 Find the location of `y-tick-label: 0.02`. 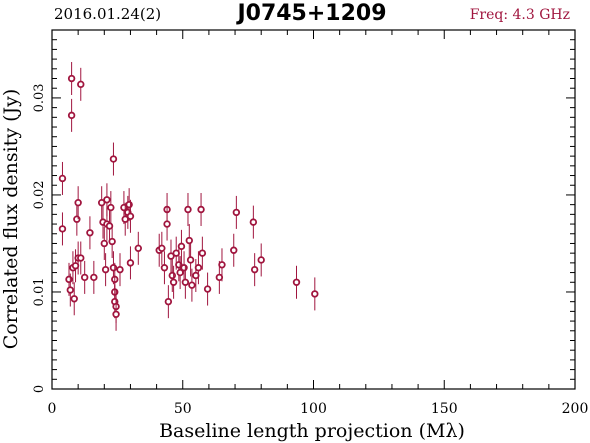

y-tick-label: 0.02 is located at coordinates (39, 194).